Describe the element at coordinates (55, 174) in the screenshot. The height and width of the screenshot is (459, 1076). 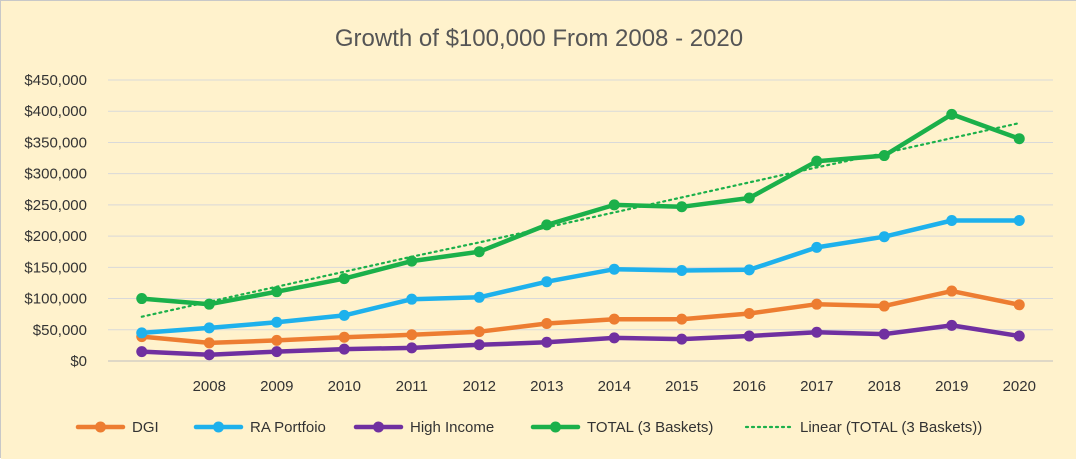
I see `y-tick-label: $300,000` at that location.